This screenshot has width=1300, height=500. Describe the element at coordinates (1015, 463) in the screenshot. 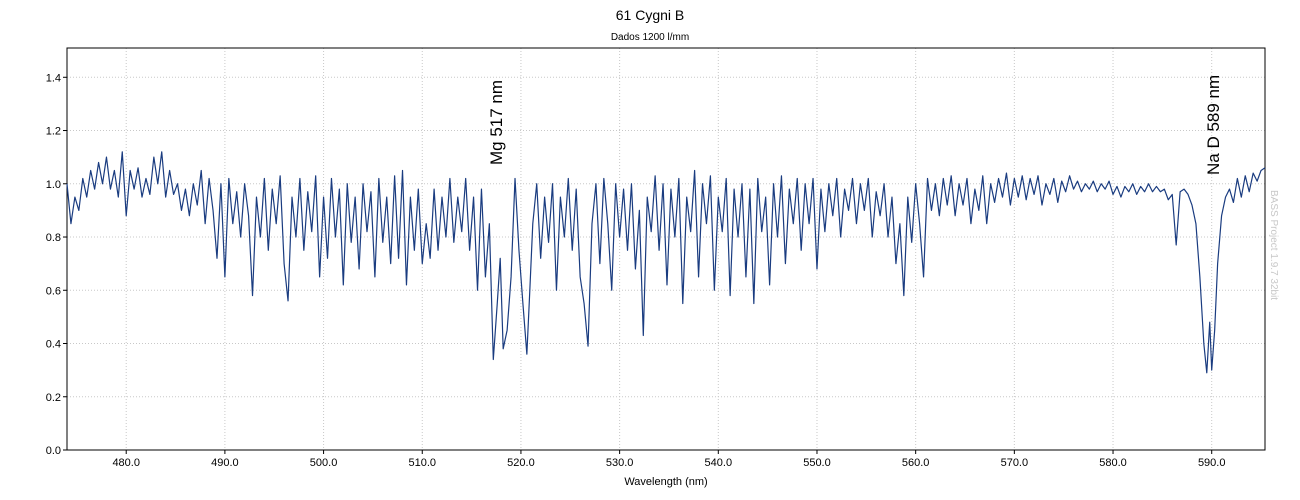

I see `x-tick-label: 570.0` at that location.